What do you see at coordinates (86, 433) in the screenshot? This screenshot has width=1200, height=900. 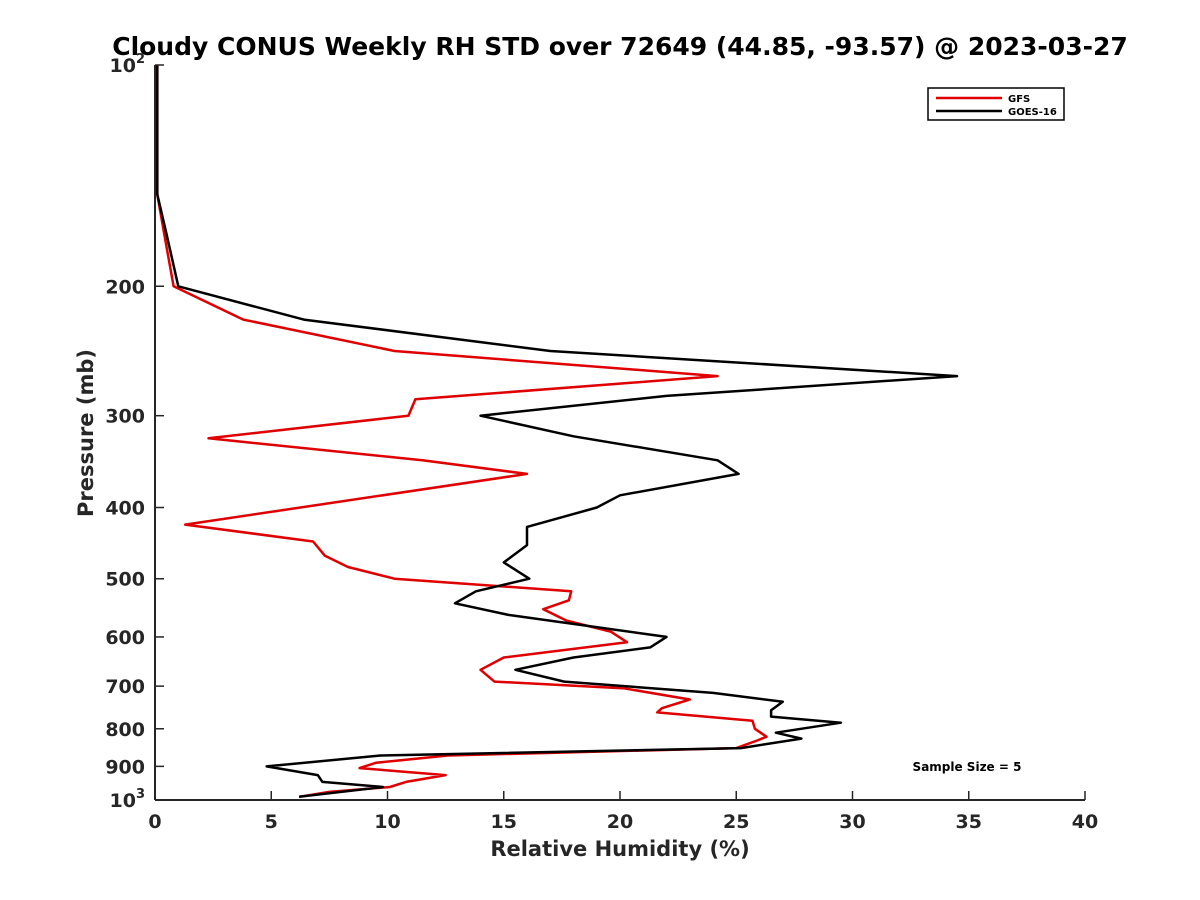 I see `y-axis-label: Pressure (mb)` at bounding box center [86, 433].